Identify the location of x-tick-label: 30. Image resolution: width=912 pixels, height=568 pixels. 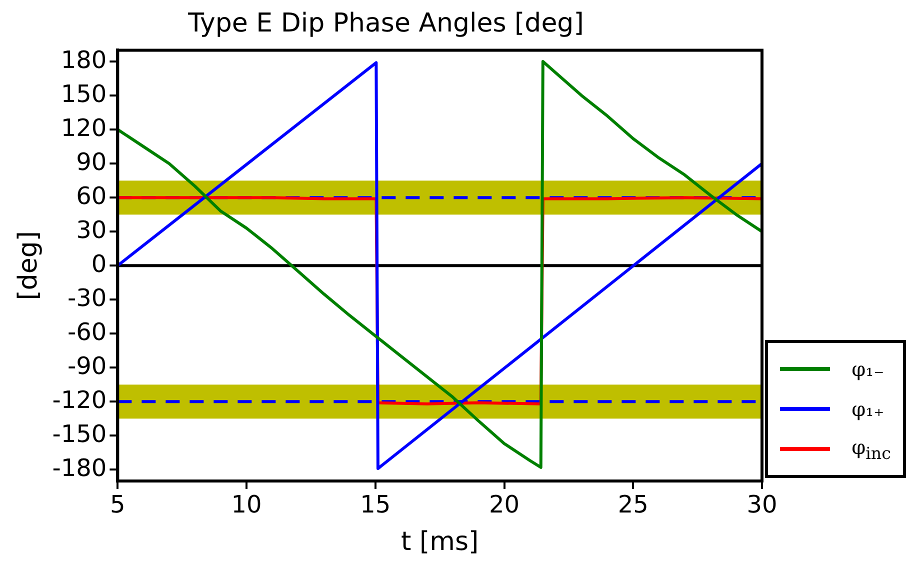
(762, 504).